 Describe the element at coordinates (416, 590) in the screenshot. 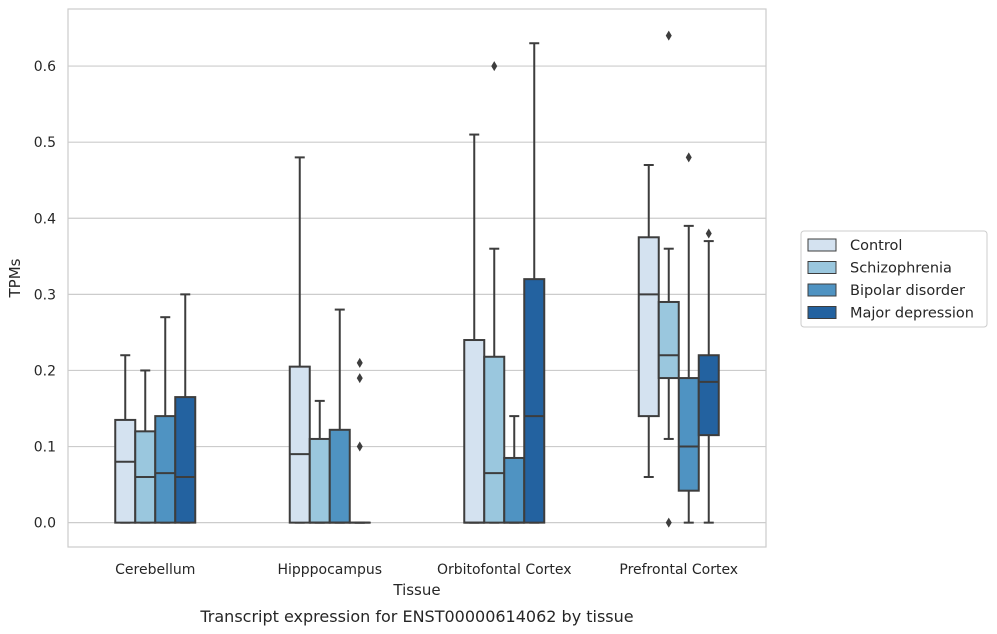

I see `x-axis-label: Tissue` at that location.